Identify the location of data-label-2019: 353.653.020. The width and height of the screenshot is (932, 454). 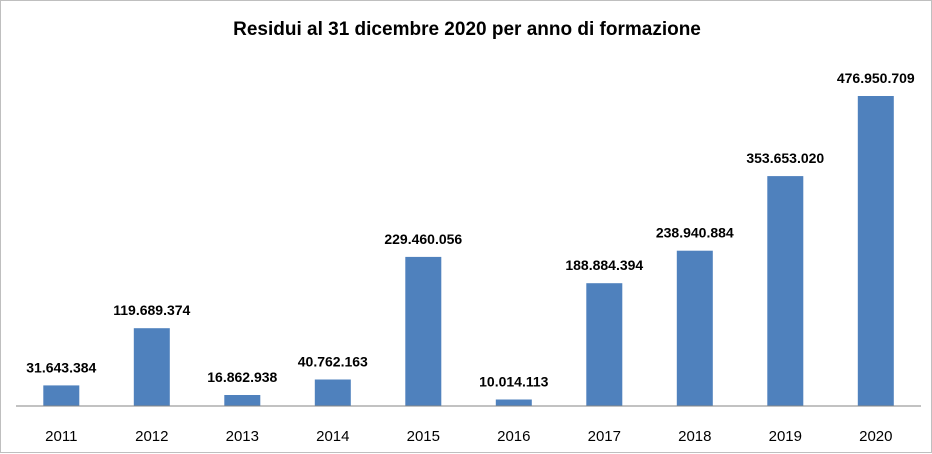
(785, 158).